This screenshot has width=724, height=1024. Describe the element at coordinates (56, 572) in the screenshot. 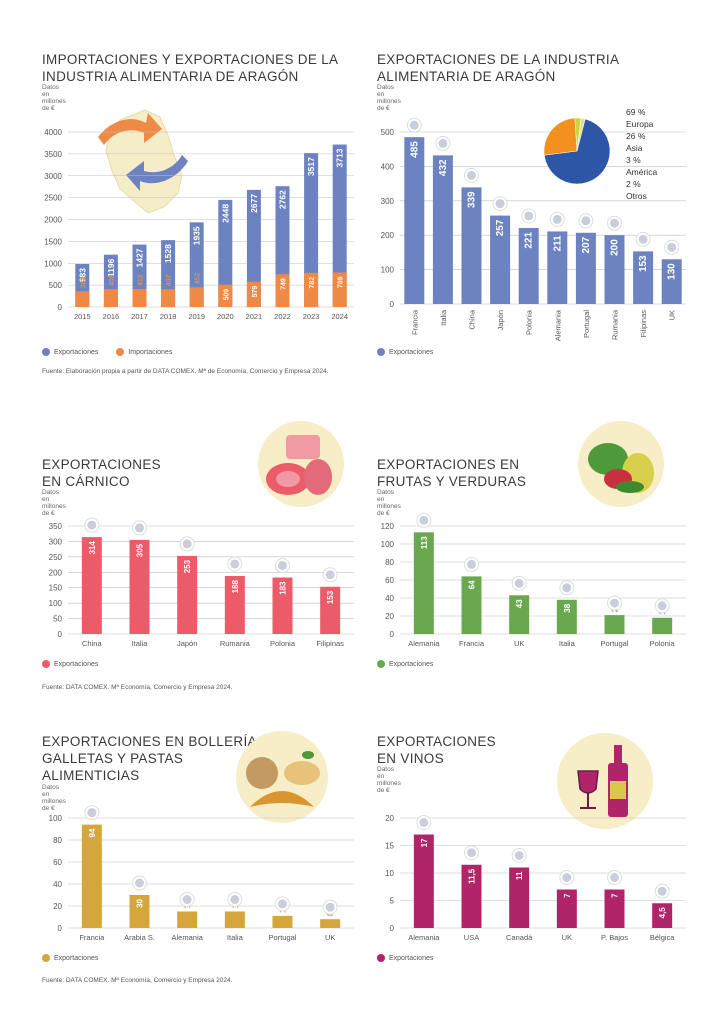

I see `y-tick-label: 200` at that location.